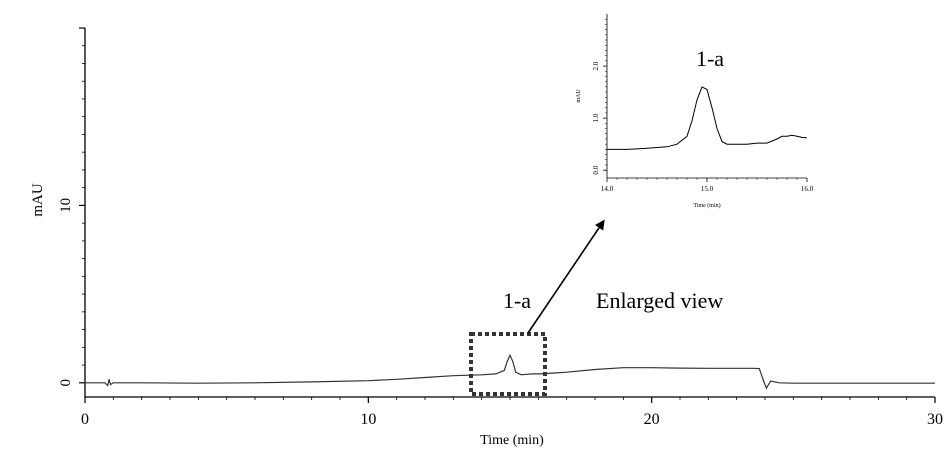  I want to click on enlarged-region-box, so click(508, 364).